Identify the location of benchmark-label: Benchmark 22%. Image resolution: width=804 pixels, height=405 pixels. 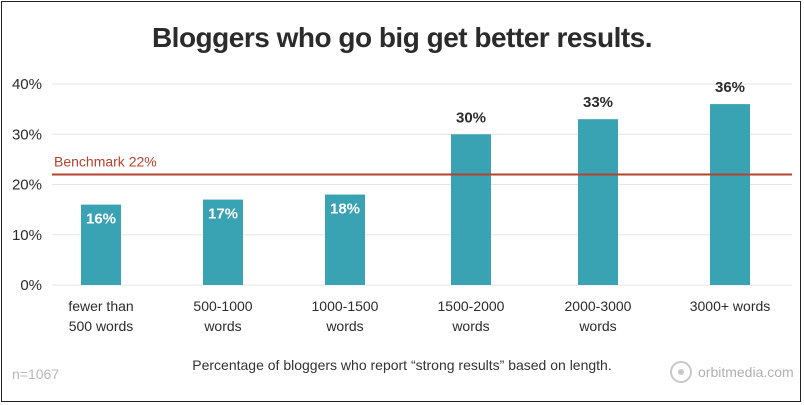
(105, 161).